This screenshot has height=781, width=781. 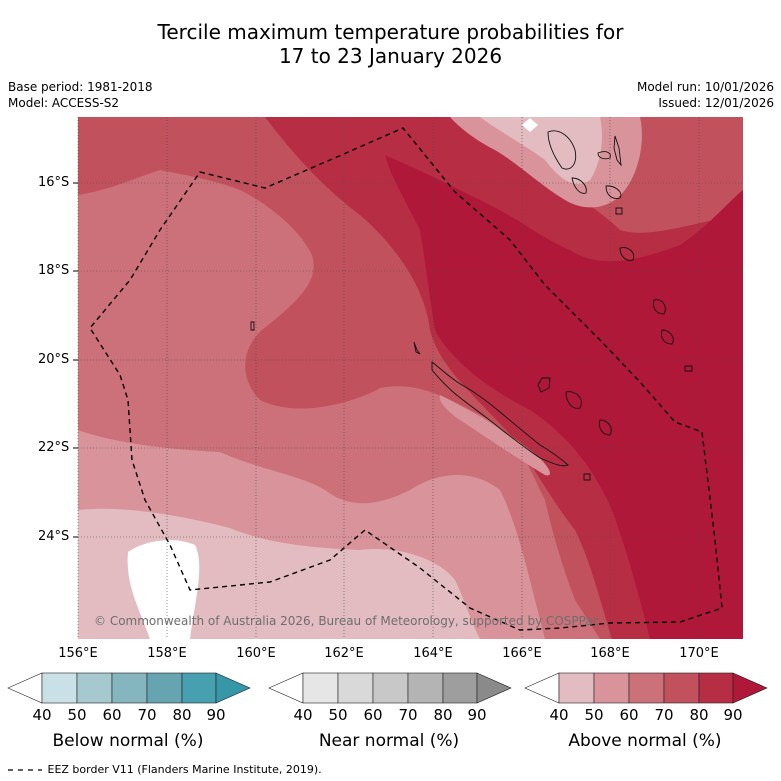 I want to click on vanuatu-ambae, so click(x=604, y=155).